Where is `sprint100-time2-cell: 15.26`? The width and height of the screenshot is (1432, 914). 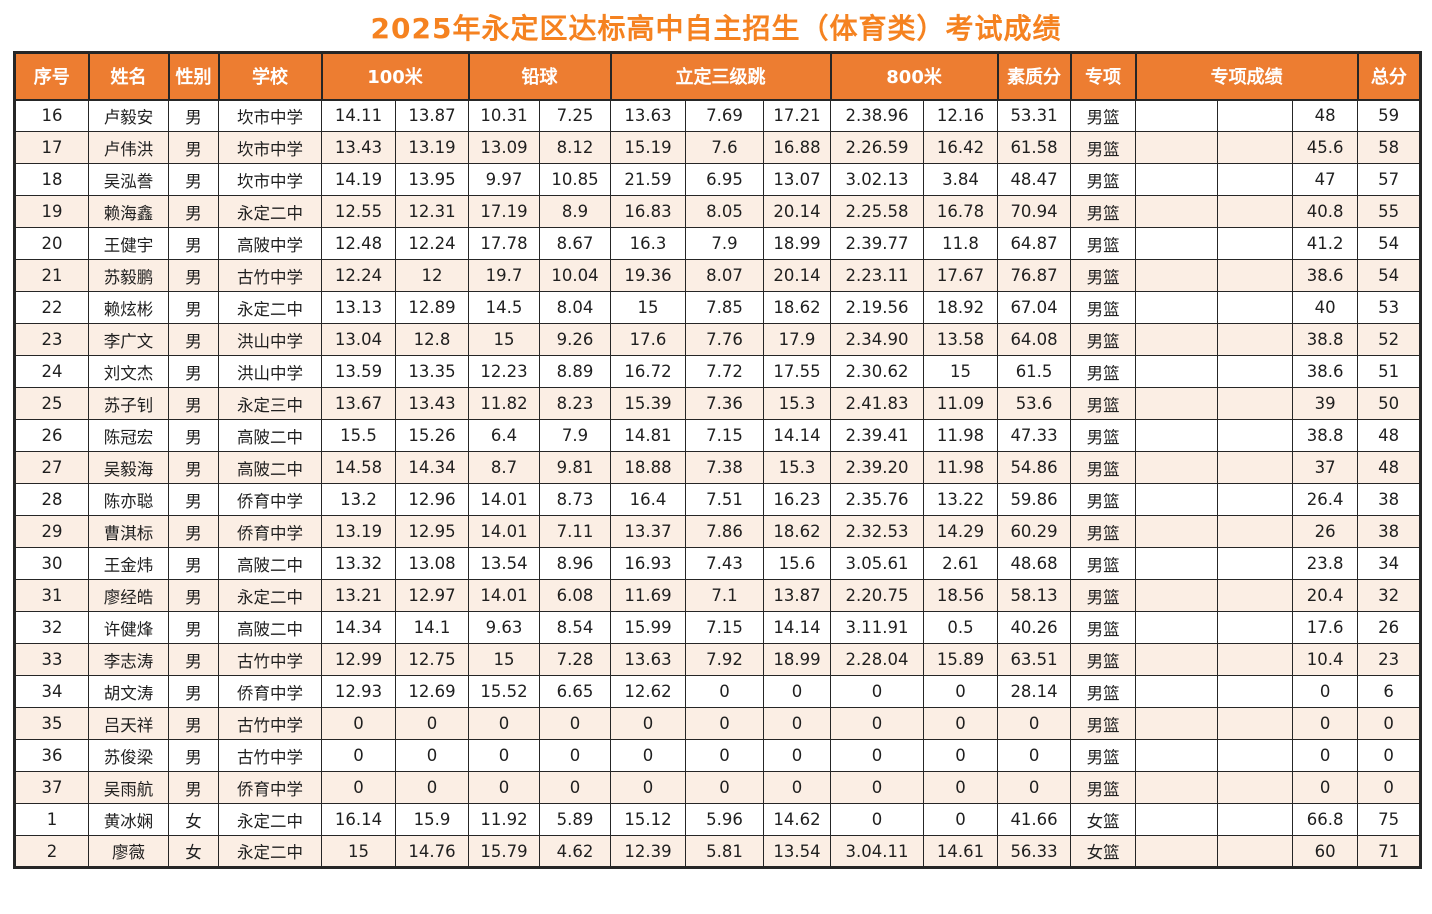
sprint100-time2-cell: 15.26 is located at coordinates (432, 435).